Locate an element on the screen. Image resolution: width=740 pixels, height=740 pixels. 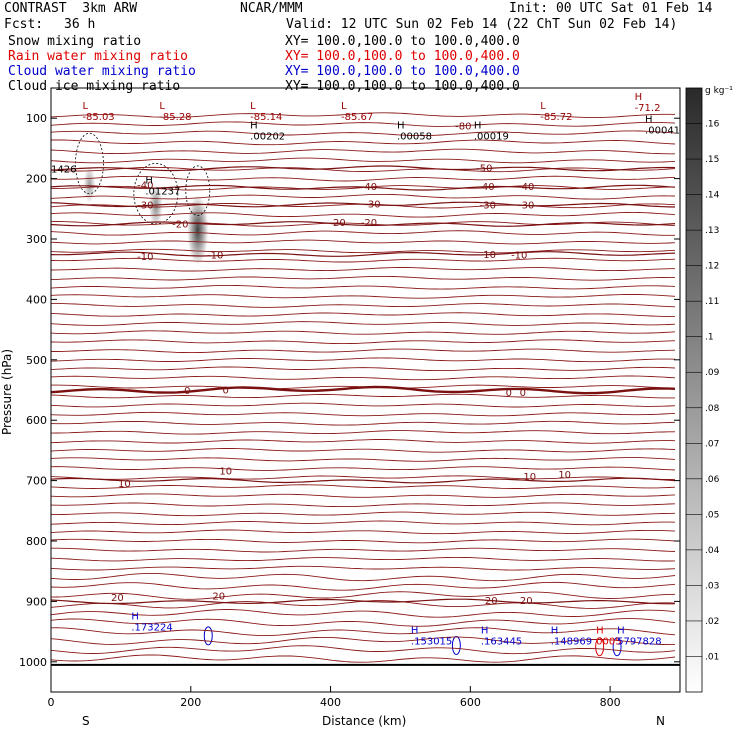
extremum-mark-4: L is located at coordinates (543, 106).